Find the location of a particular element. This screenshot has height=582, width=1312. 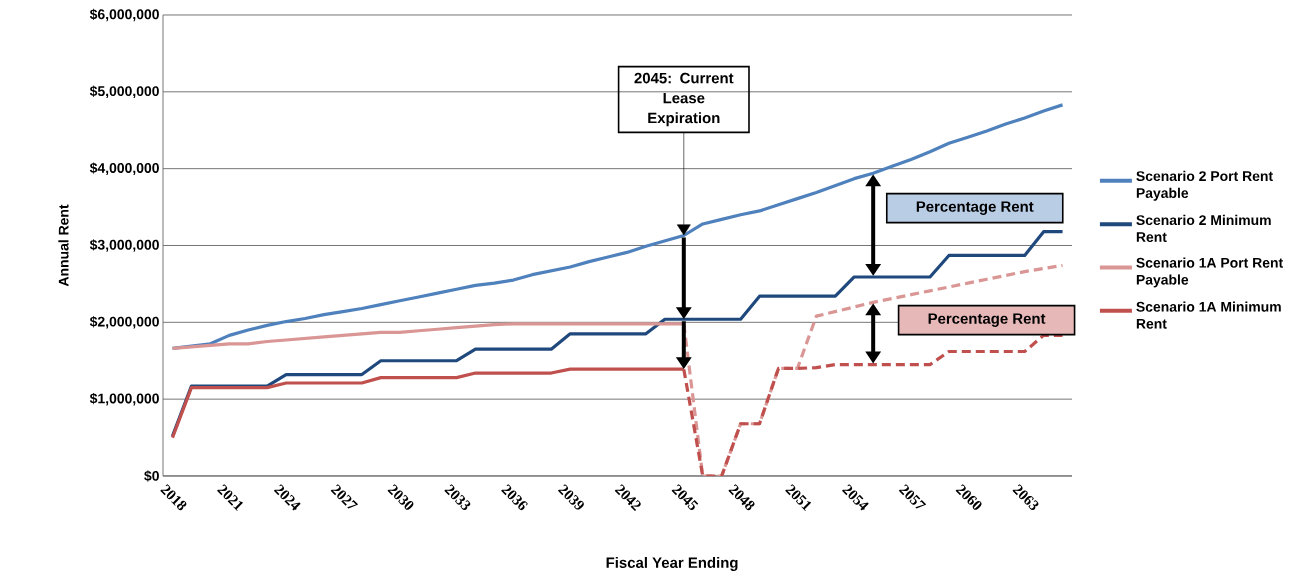

y-tick-label: $6,000,000 is located at coordinates (124, 15).